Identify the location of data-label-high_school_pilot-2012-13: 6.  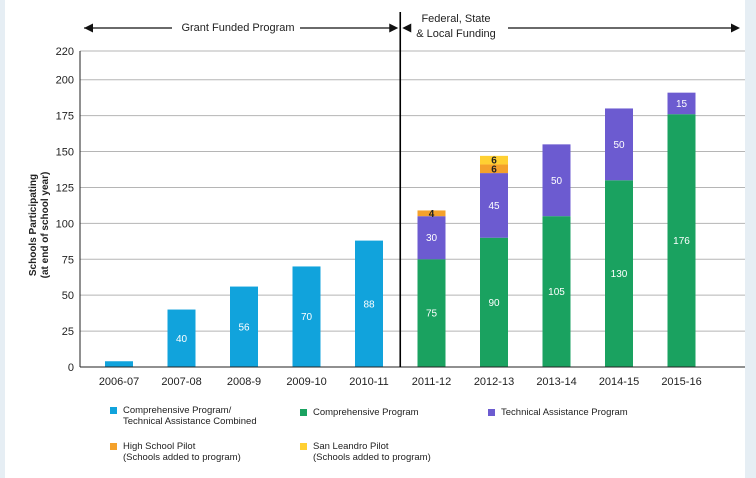
(494, 169).